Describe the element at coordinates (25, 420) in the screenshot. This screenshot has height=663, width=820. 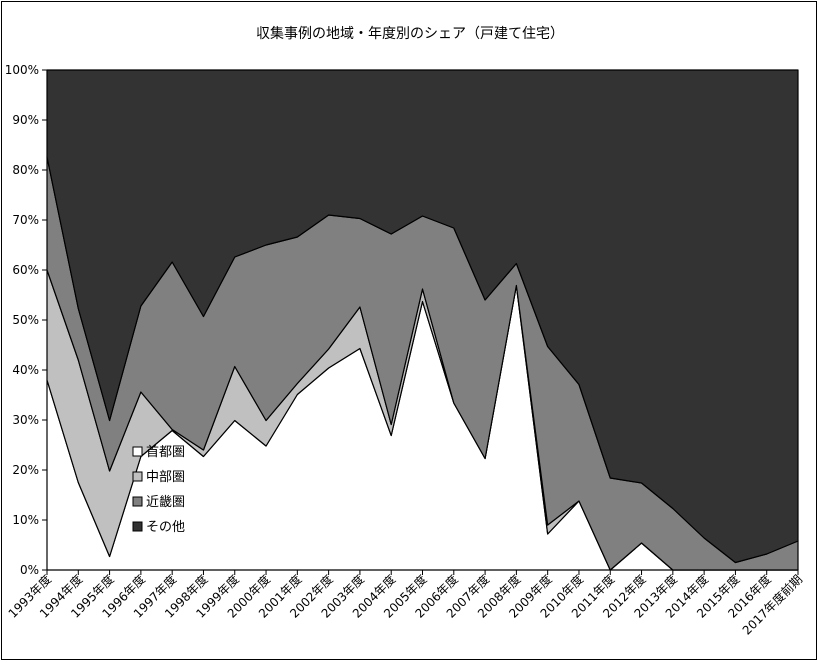
I see `y-tick-label: 30%` at that location.